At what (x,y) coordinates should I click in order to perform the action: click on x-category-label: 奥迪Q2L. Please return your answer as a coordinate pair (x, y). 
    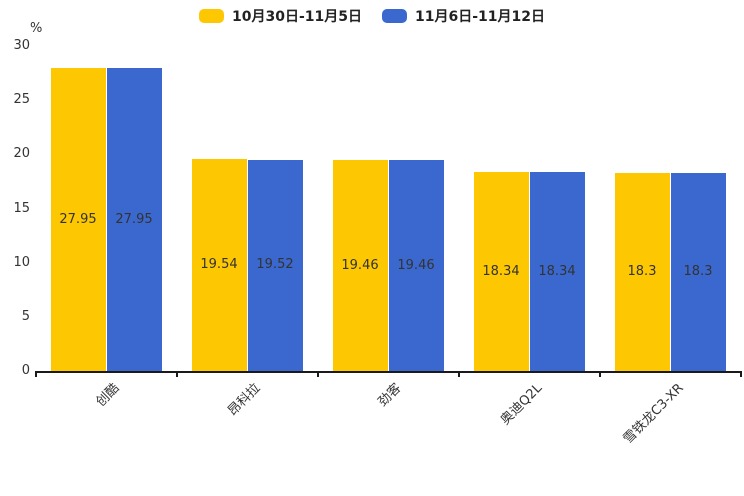
    Looking at the image, I should click on (522, 404).